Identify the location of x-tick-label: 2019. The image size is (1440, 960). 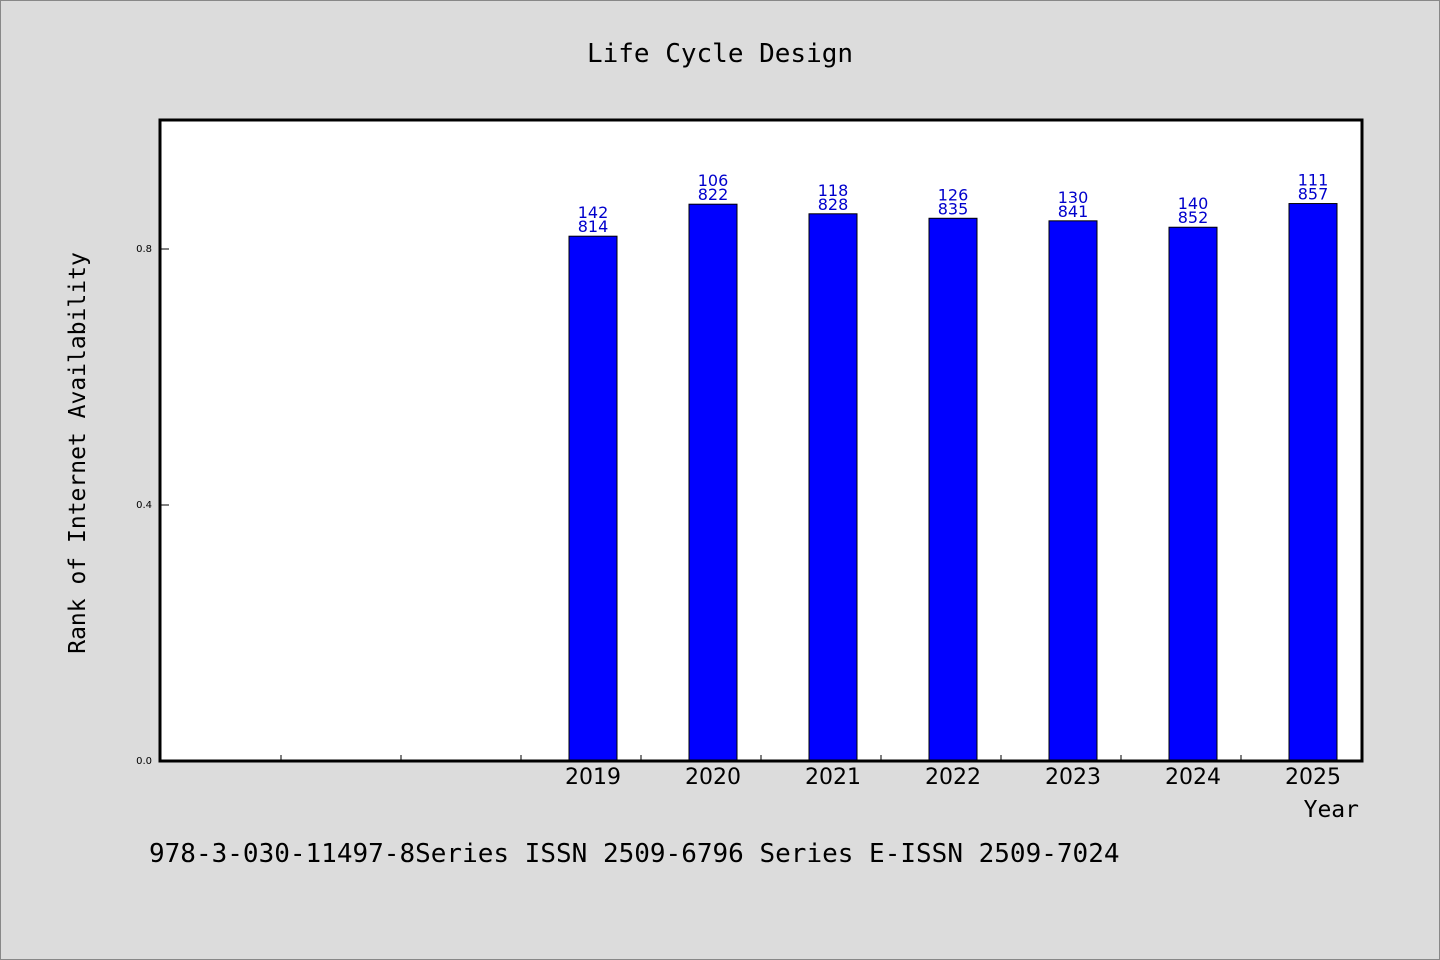
(593, 777).